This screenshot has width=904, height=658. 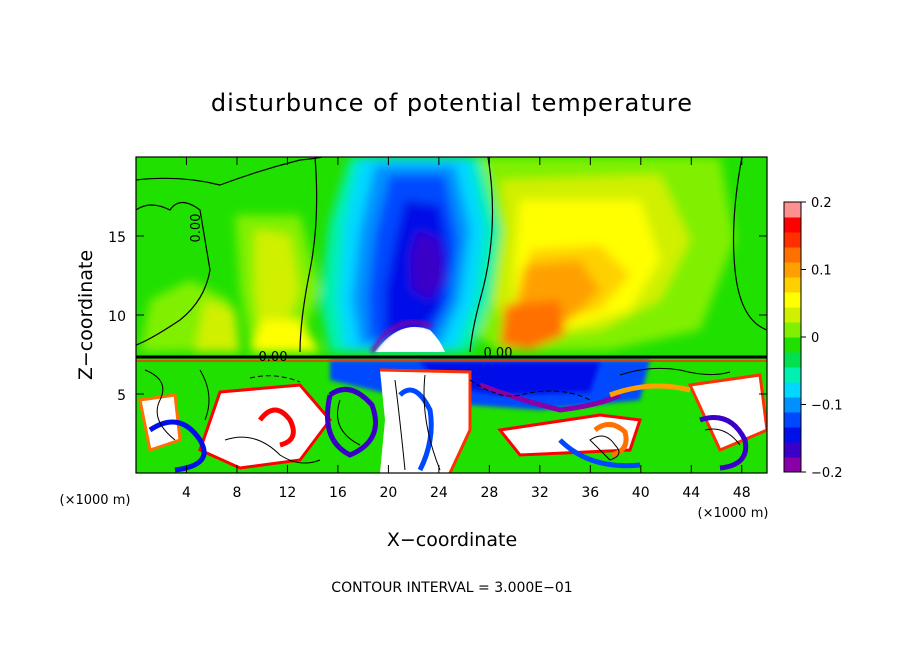 I want to click on x-tick-label: 40, so click(x=641, y=493).